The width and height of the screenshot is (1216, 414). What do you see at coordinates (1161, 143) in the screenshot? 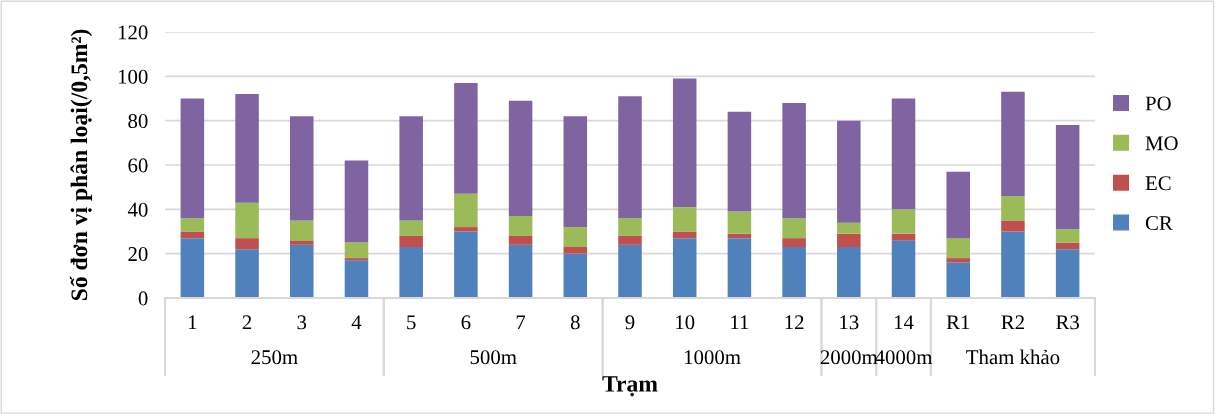
I see `legend-label: MO` at bounding box center [1161, 143].